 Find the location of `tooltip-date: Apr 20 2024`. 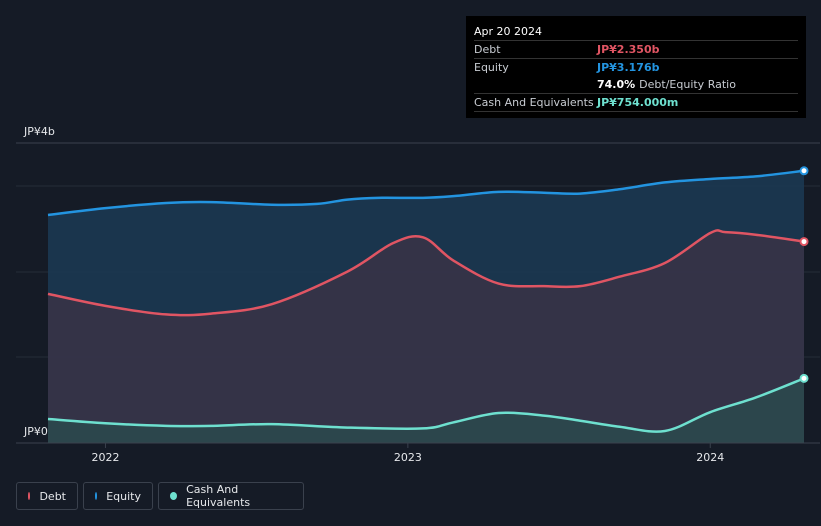

tooltip-date: Apr 20 2024 is located at coordinates (508, 31).